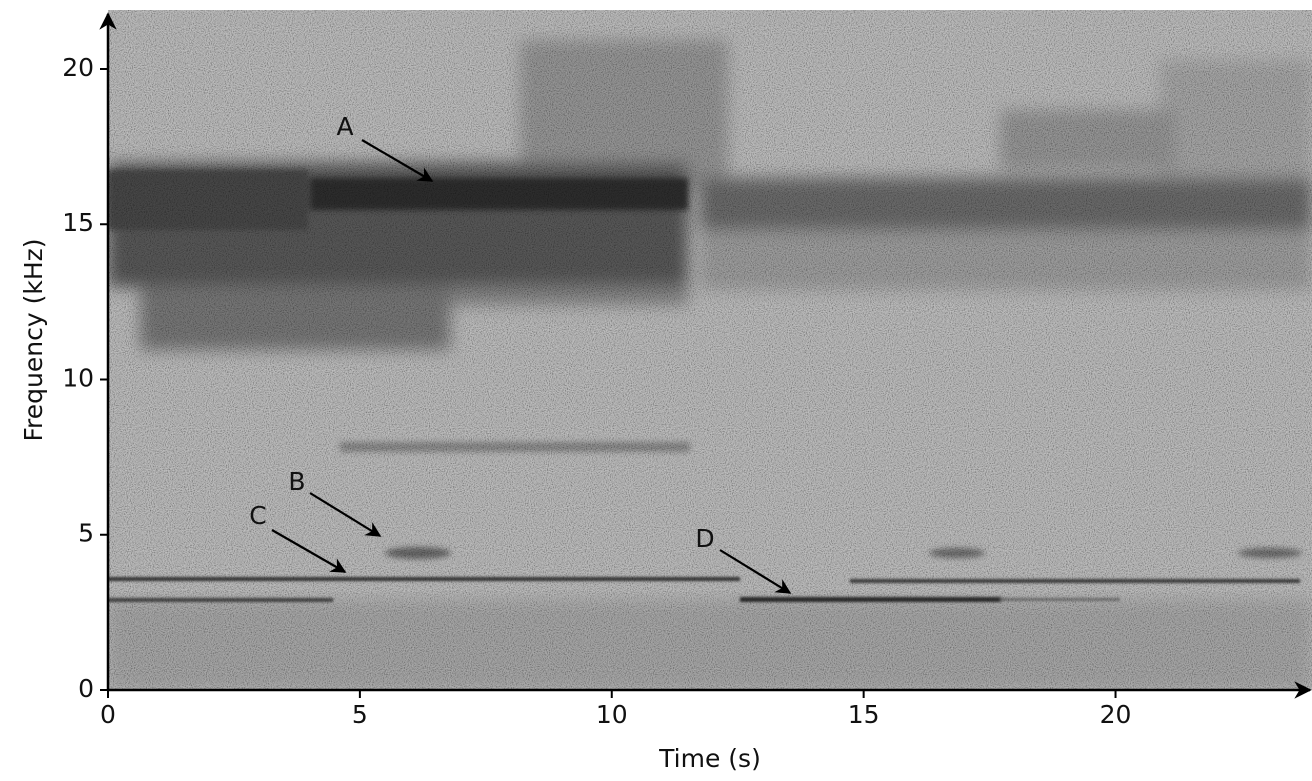 This screenshot has height=781, width=1312. Describe the element at coordinates (709, 758) in the screenshot. I see `x-axis-title: Time (s)` at that location.